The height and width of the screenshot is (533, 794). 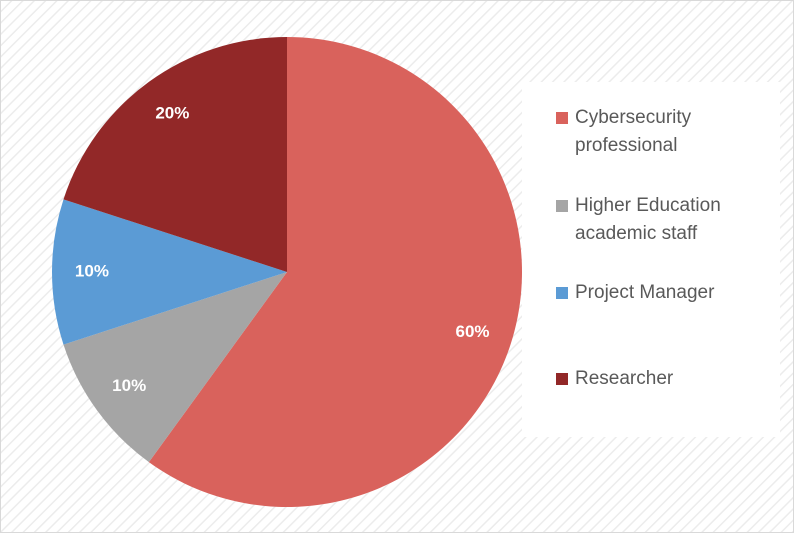 What do you see at coordinates (472, 331) in the screenshot?
I see `data-label: 60%` at bounding box center [472, 331].